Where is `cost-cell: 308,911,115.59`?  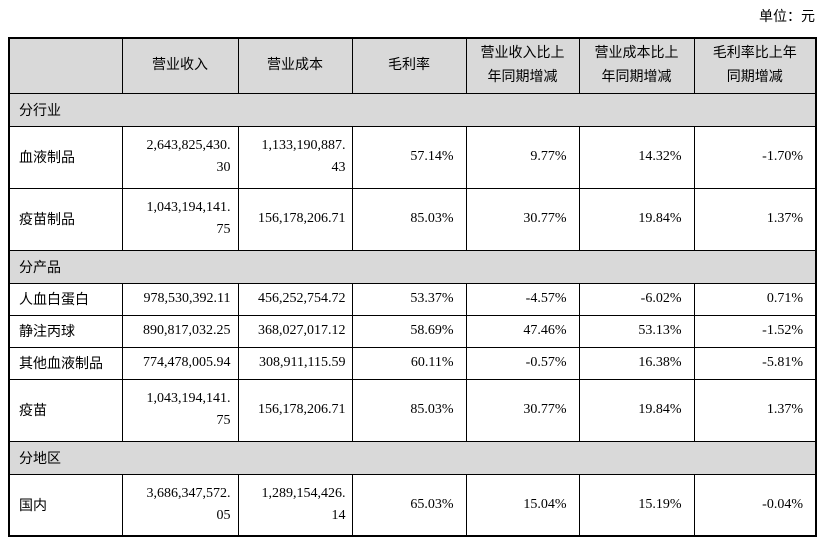
cost-cell: 308,911,115.59 is located at coordinates (295, 363).